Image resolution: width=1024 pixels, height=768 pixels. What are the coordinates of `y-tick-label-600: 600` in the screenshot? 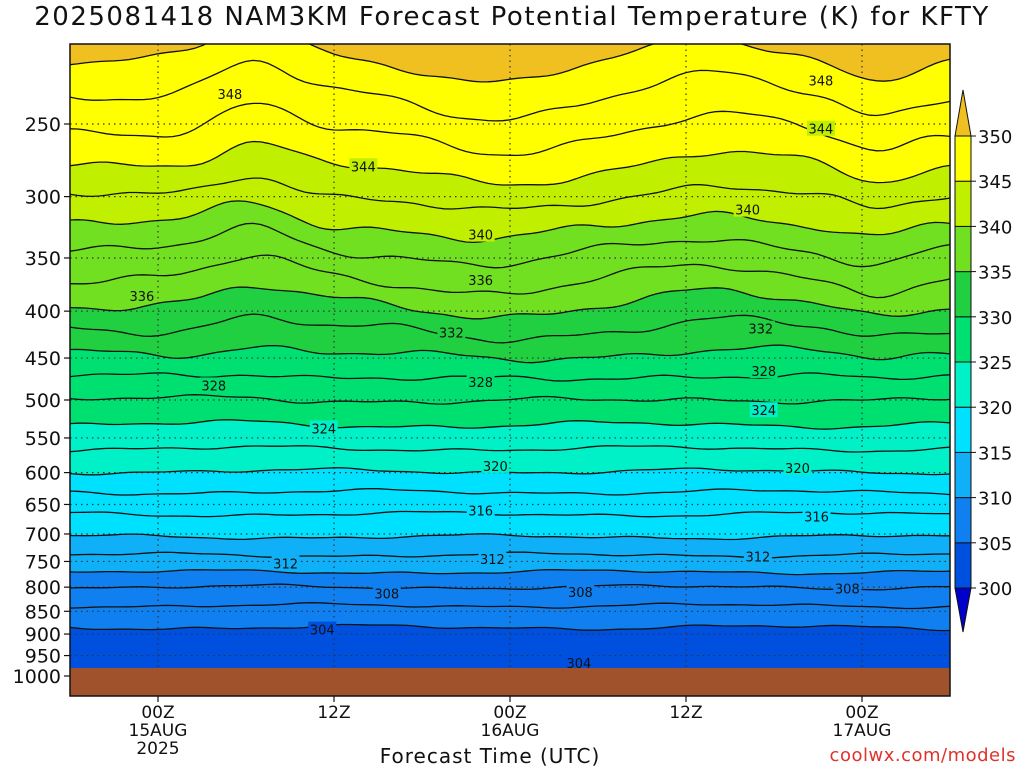 It's located at (43, 474).